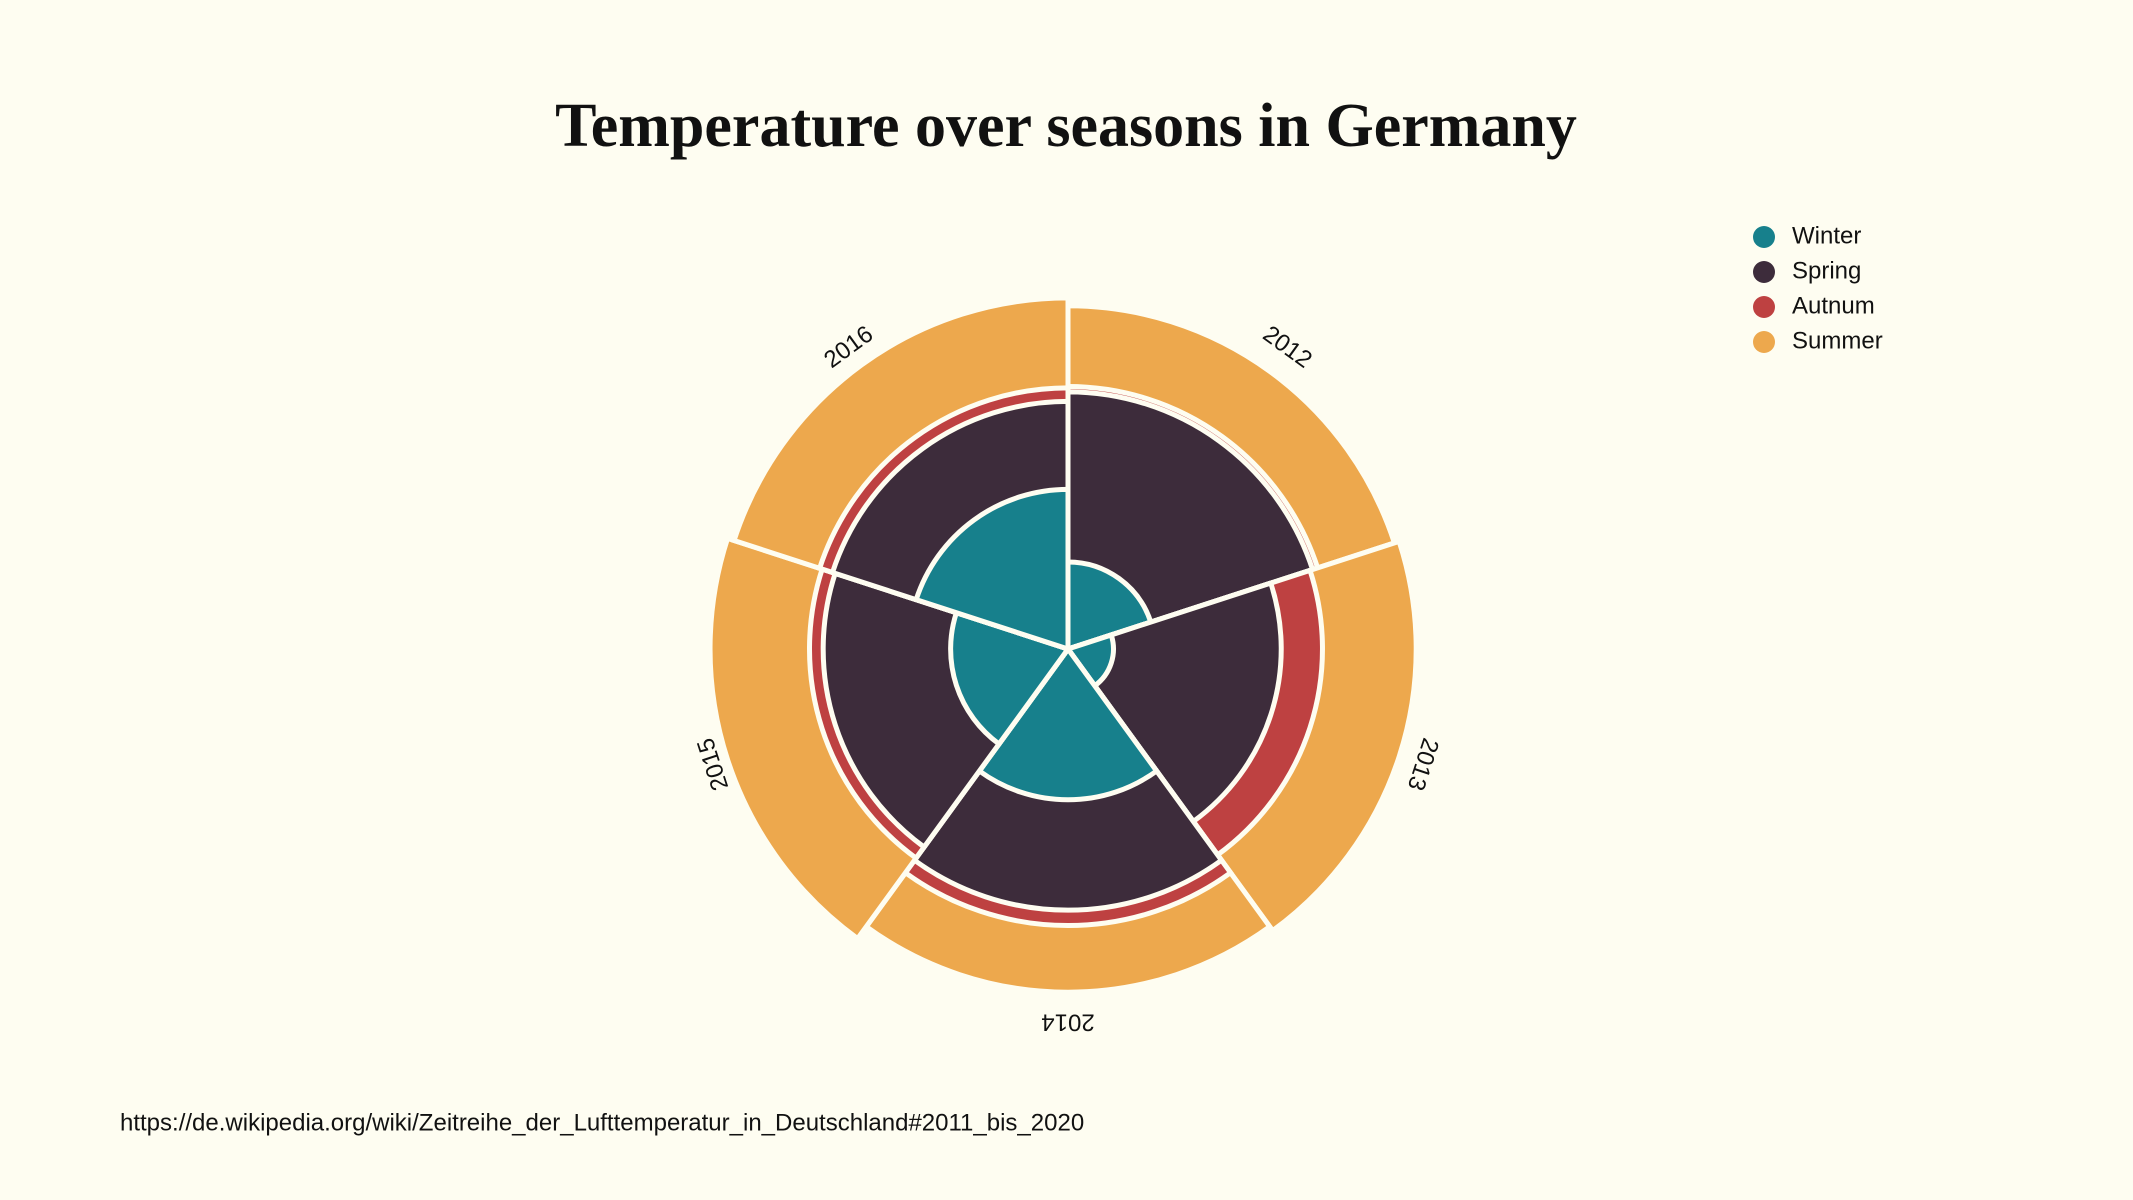 This screenshot has height=1200, width=2133. I want to click on category-label: 2014, so click(1067, 1022).